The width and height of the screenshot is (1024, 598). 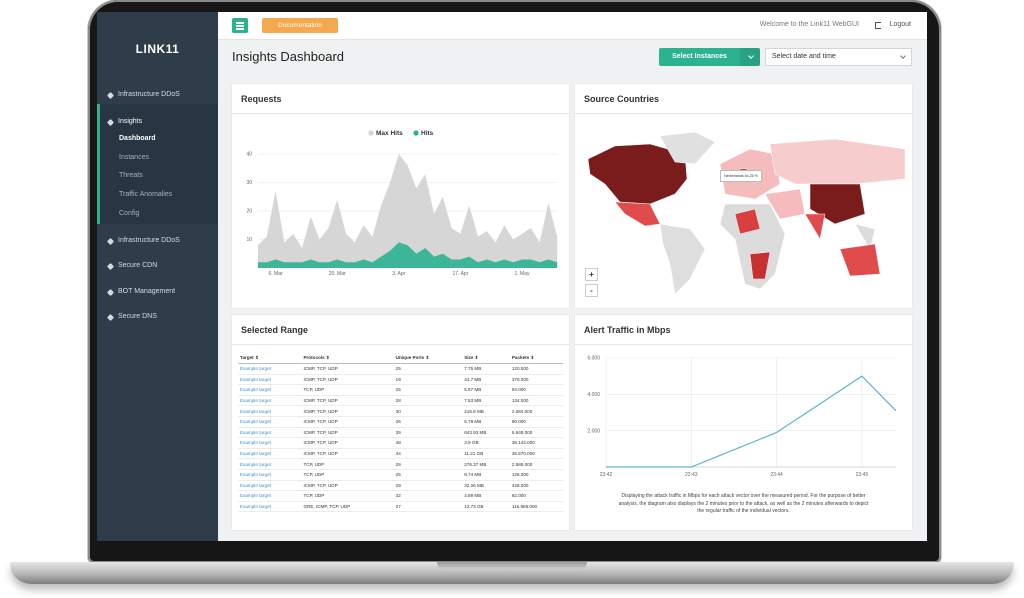 I want to click on table-cell: GRE, ICMP, TCP, UDP, so click(x=347, y=507).